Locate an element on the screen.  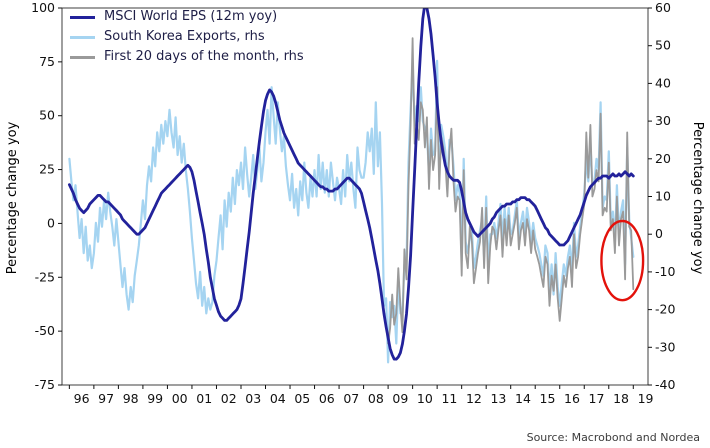
svg-text: 96 is located at coordinates (82, 398).